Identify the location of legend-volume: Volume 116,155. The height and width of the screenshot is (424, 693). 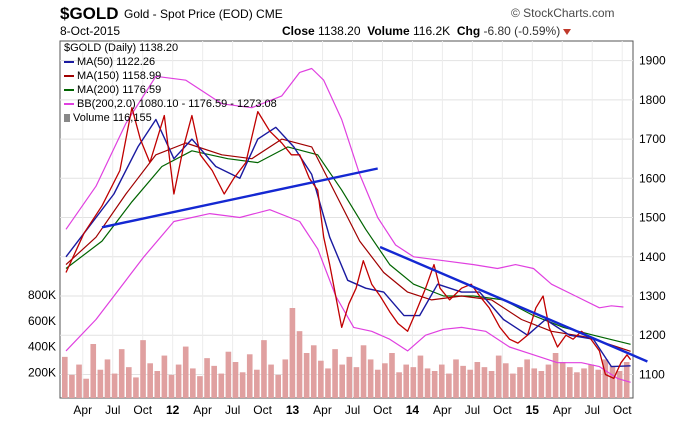
(108, 118).